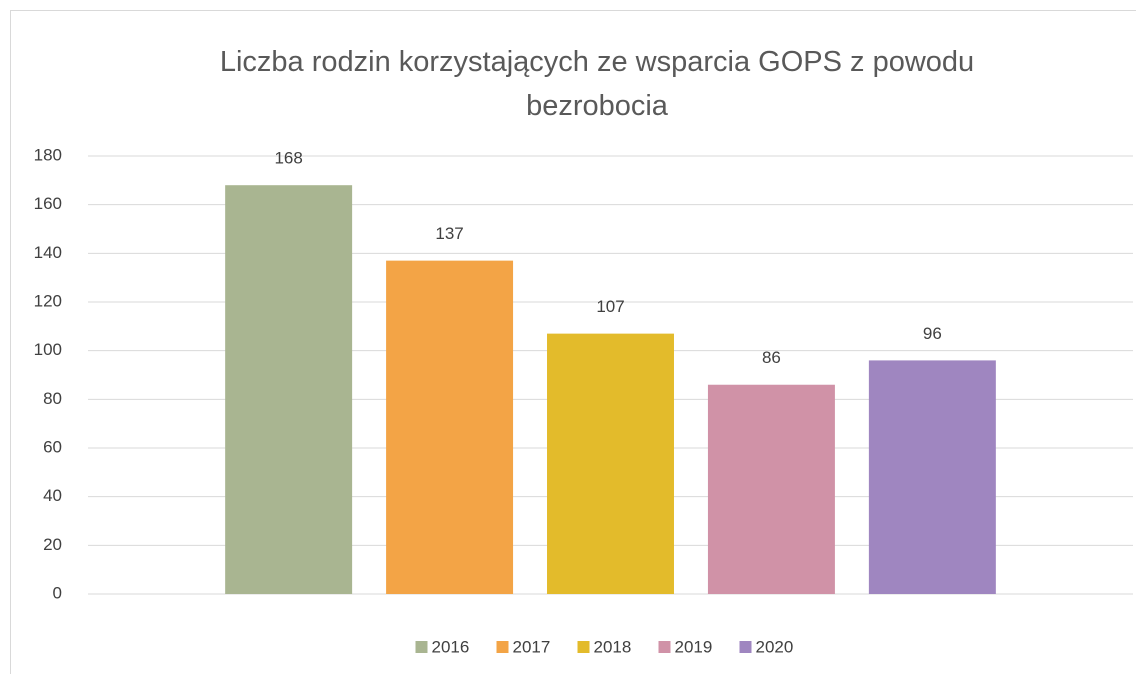  I want to click on y-tick-label: 180, so click(48, 154).